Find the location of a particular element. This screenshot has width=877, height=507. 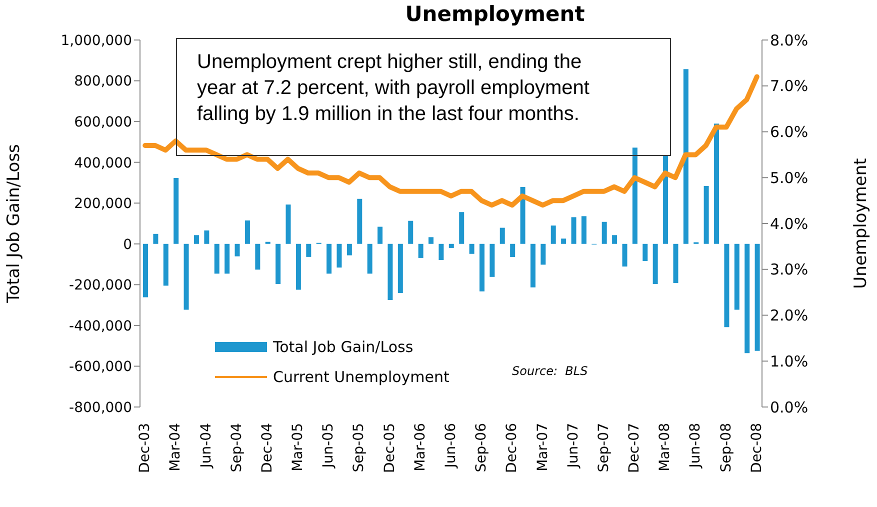

y2-tick-label: 7.0% is located at coordinates (789, 86).